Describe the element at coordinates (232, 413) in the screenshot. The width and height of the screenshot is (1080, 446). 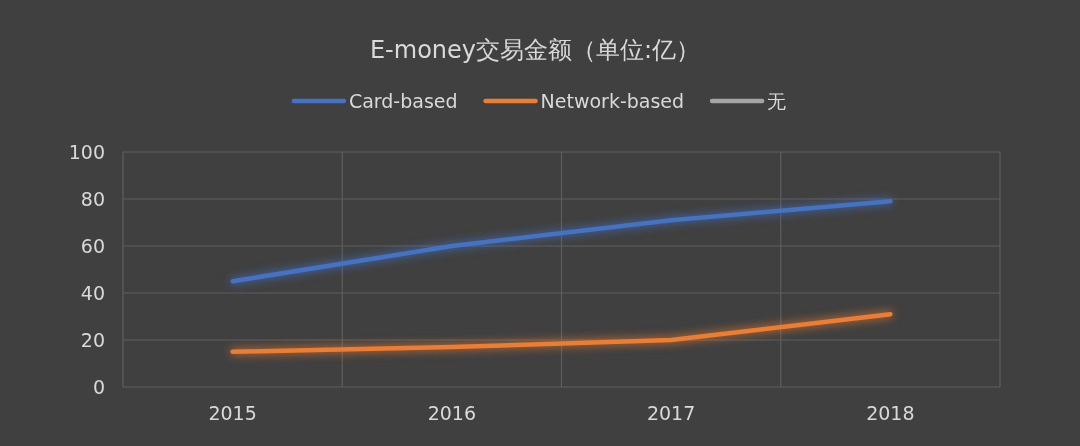
I see `x-tick-label: 2015` at that location.